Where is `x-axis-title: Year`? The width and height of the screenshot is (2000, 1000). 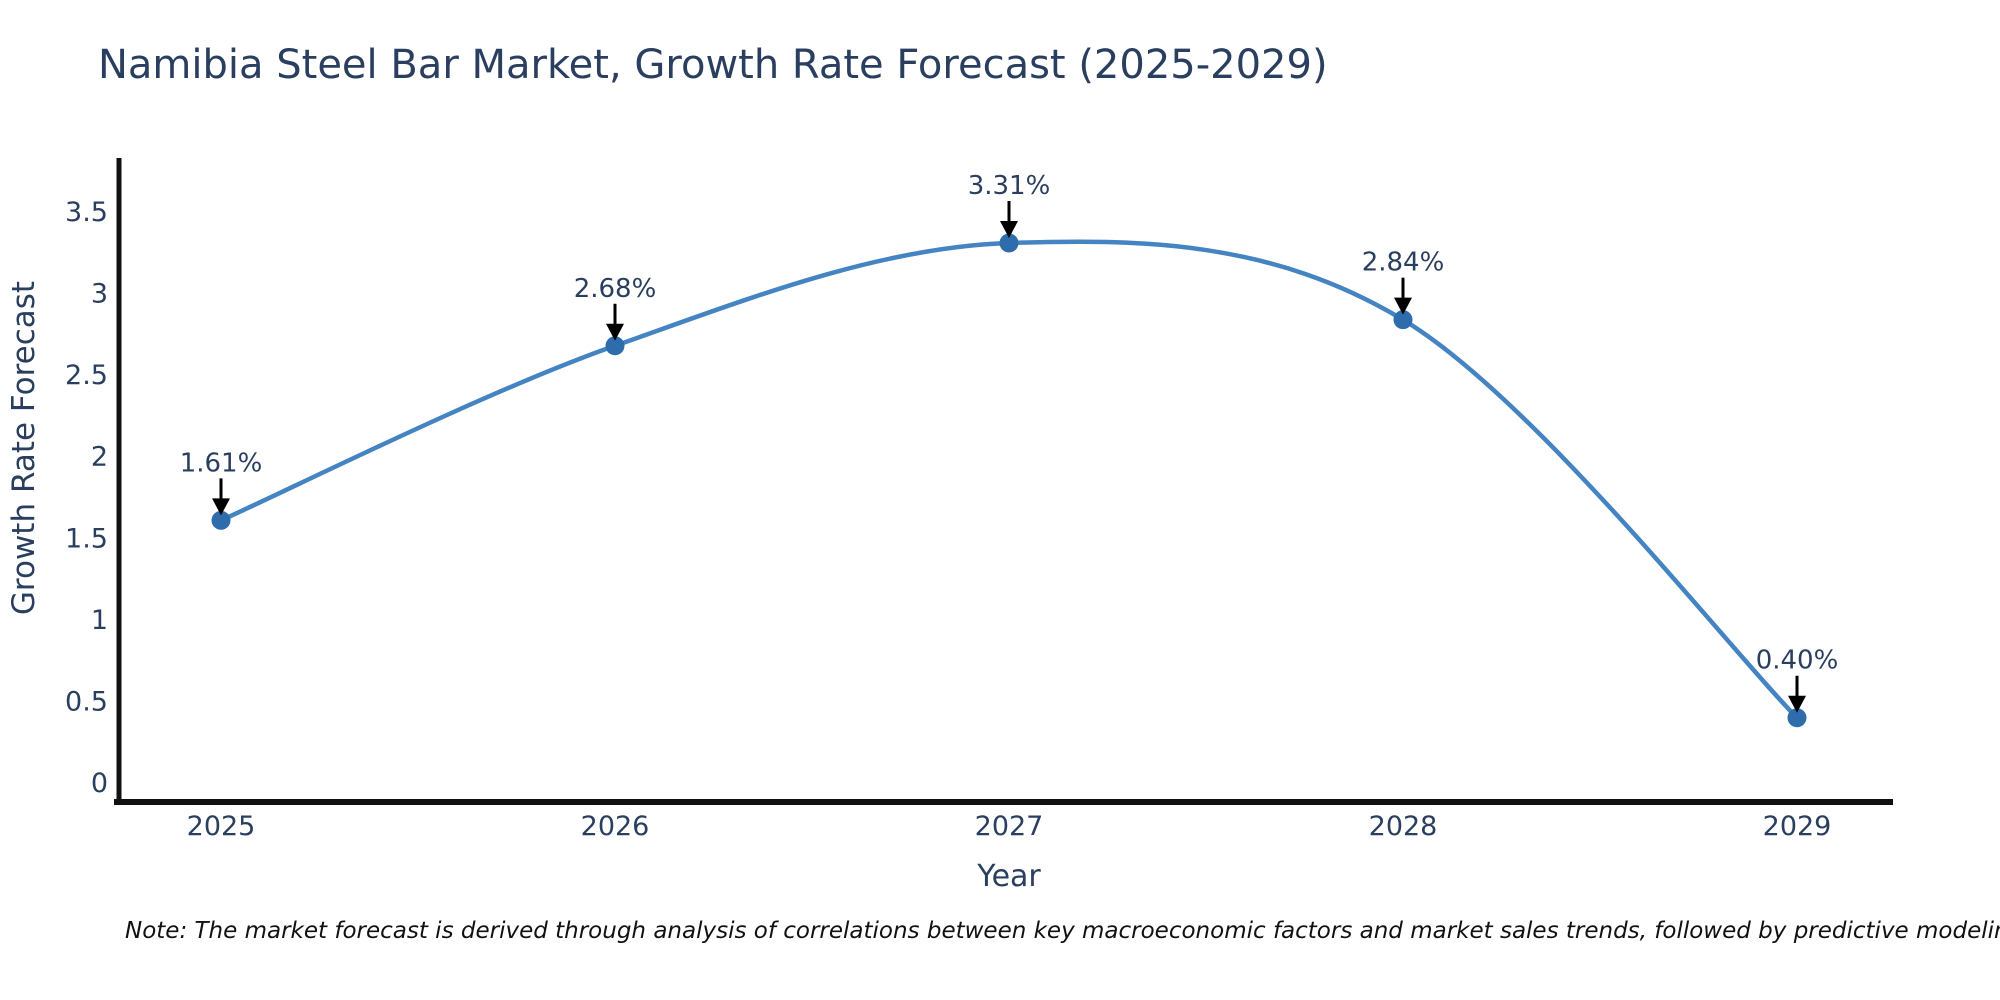 x-axis-title: Year is located at coordinates (1008, 876).